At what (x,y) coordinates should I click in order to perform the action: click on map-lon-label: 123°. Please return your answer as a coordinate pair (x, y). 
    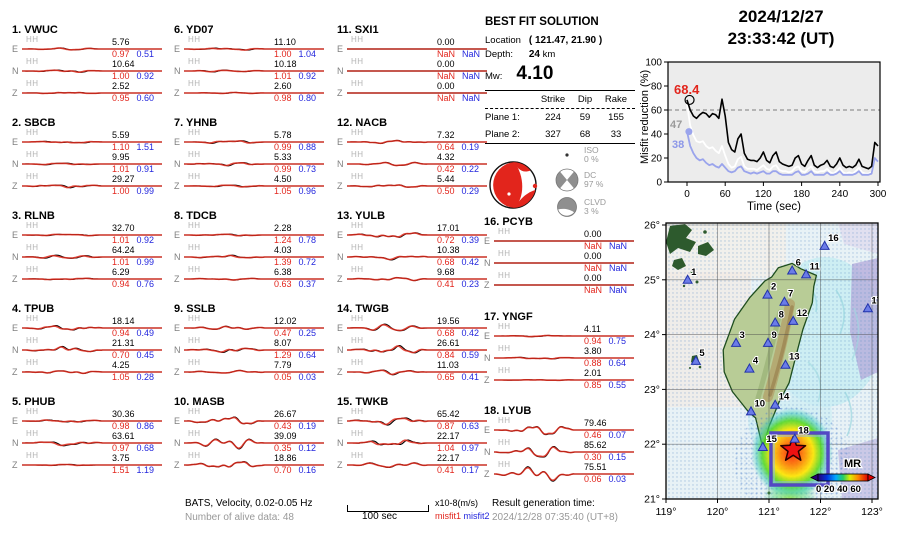
    Looking at the image, I should click on (872, 512).